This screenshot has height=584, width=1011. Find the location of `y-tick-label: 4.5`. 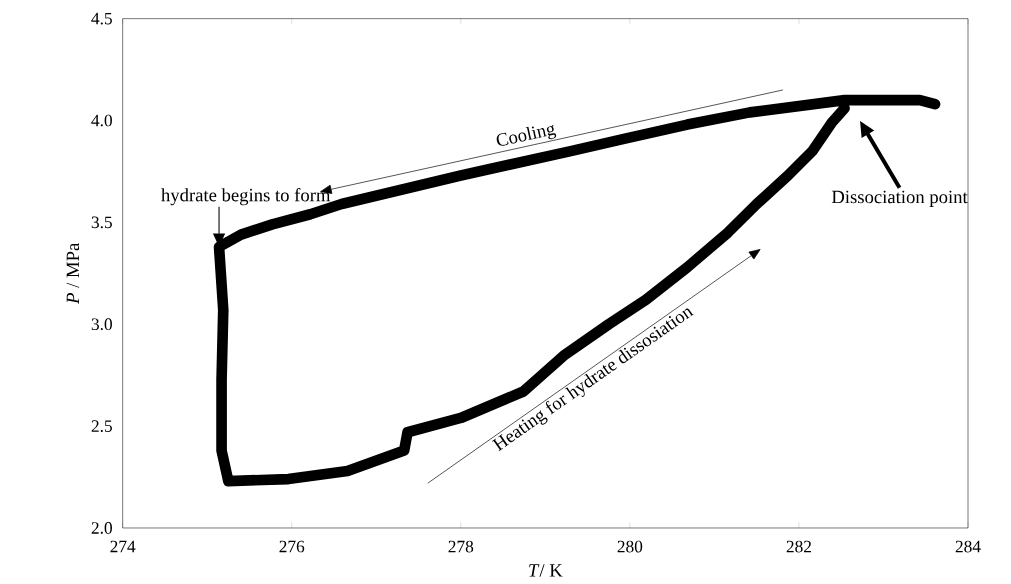

y-tick-label: 4.5 is located at coordinates (101, 18).